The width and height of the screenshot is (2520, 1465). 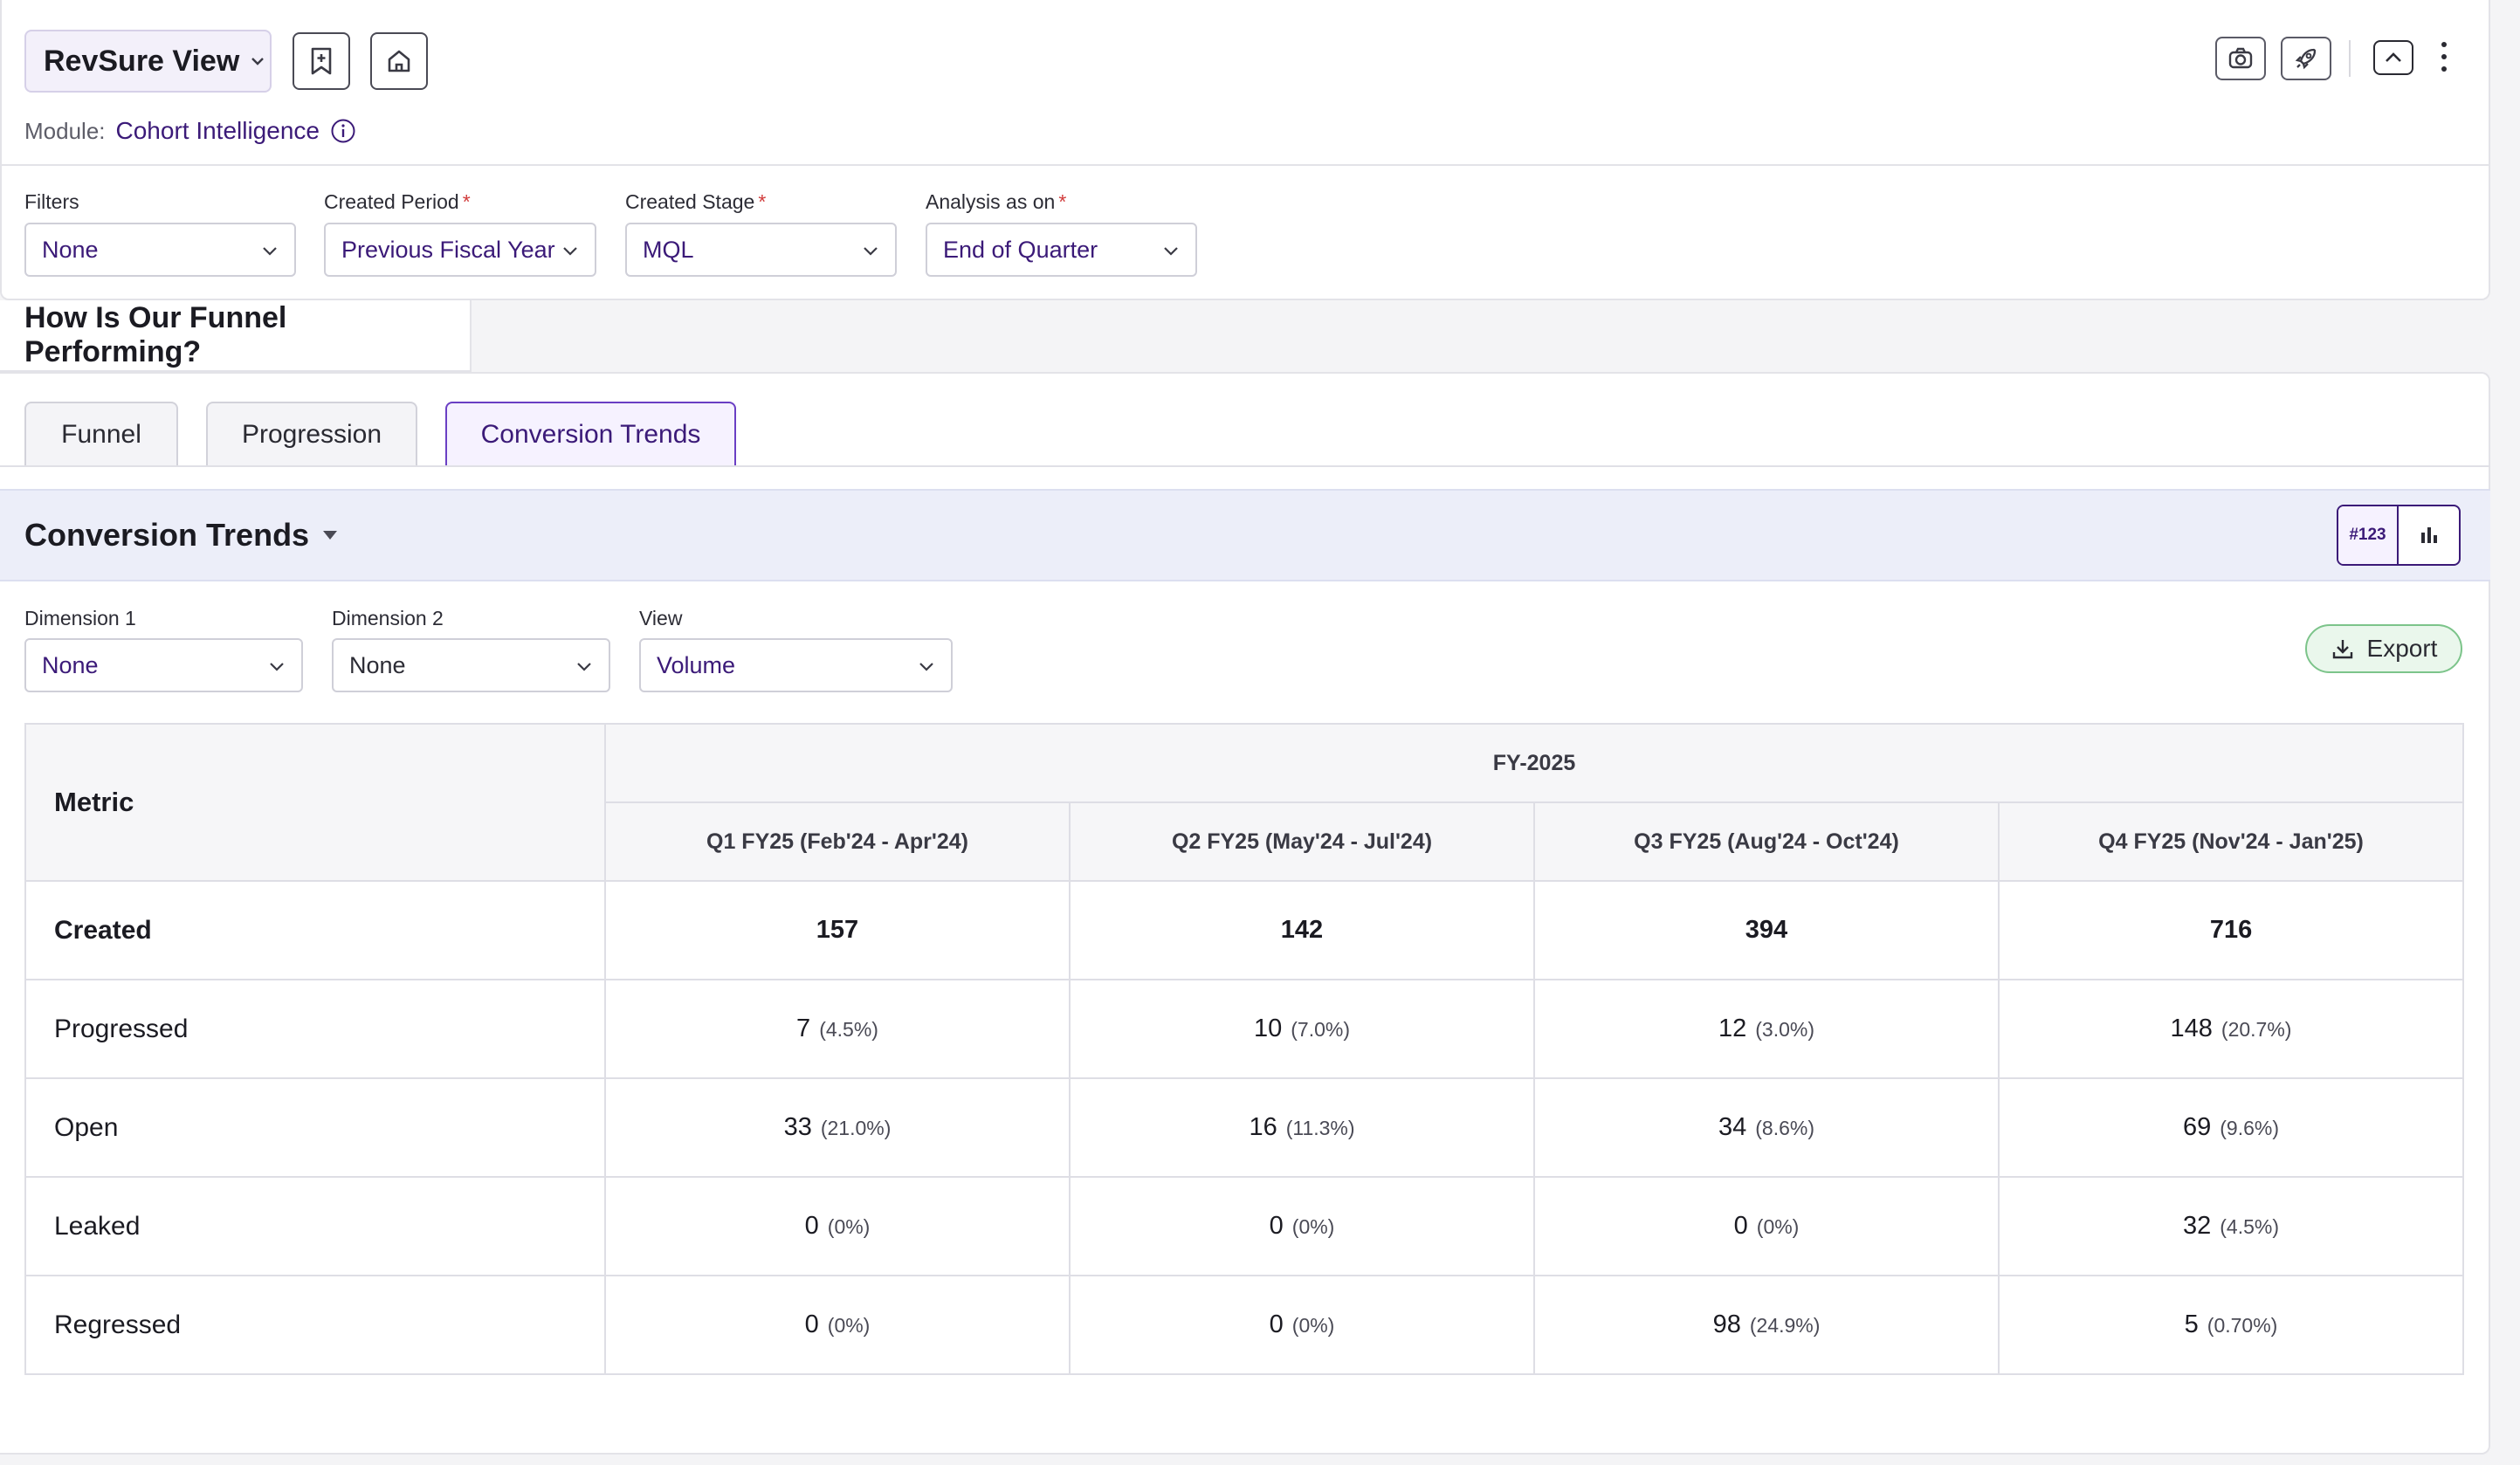 I want to click on collapse-button, so click(x=2393, y=58).